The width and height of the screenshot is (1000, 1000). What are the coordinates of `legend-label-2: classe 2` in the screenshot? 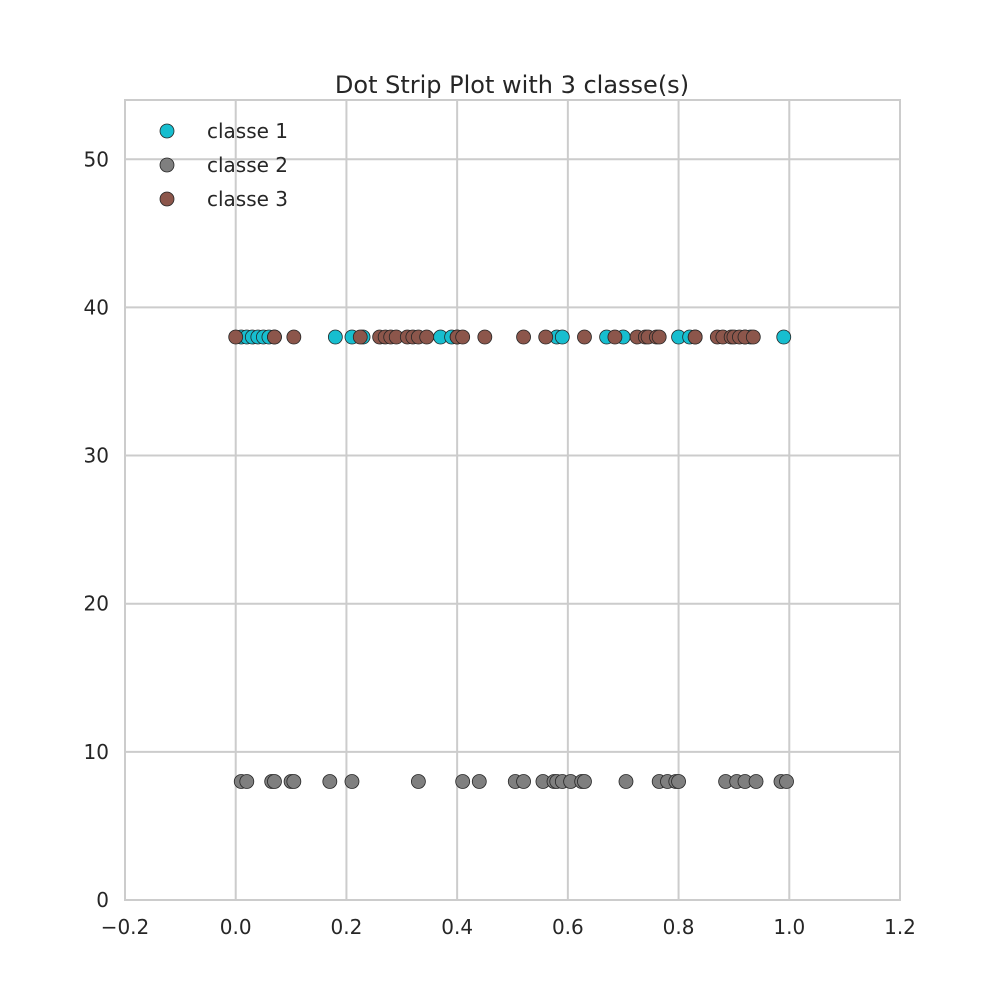 It's located at (247, 165).